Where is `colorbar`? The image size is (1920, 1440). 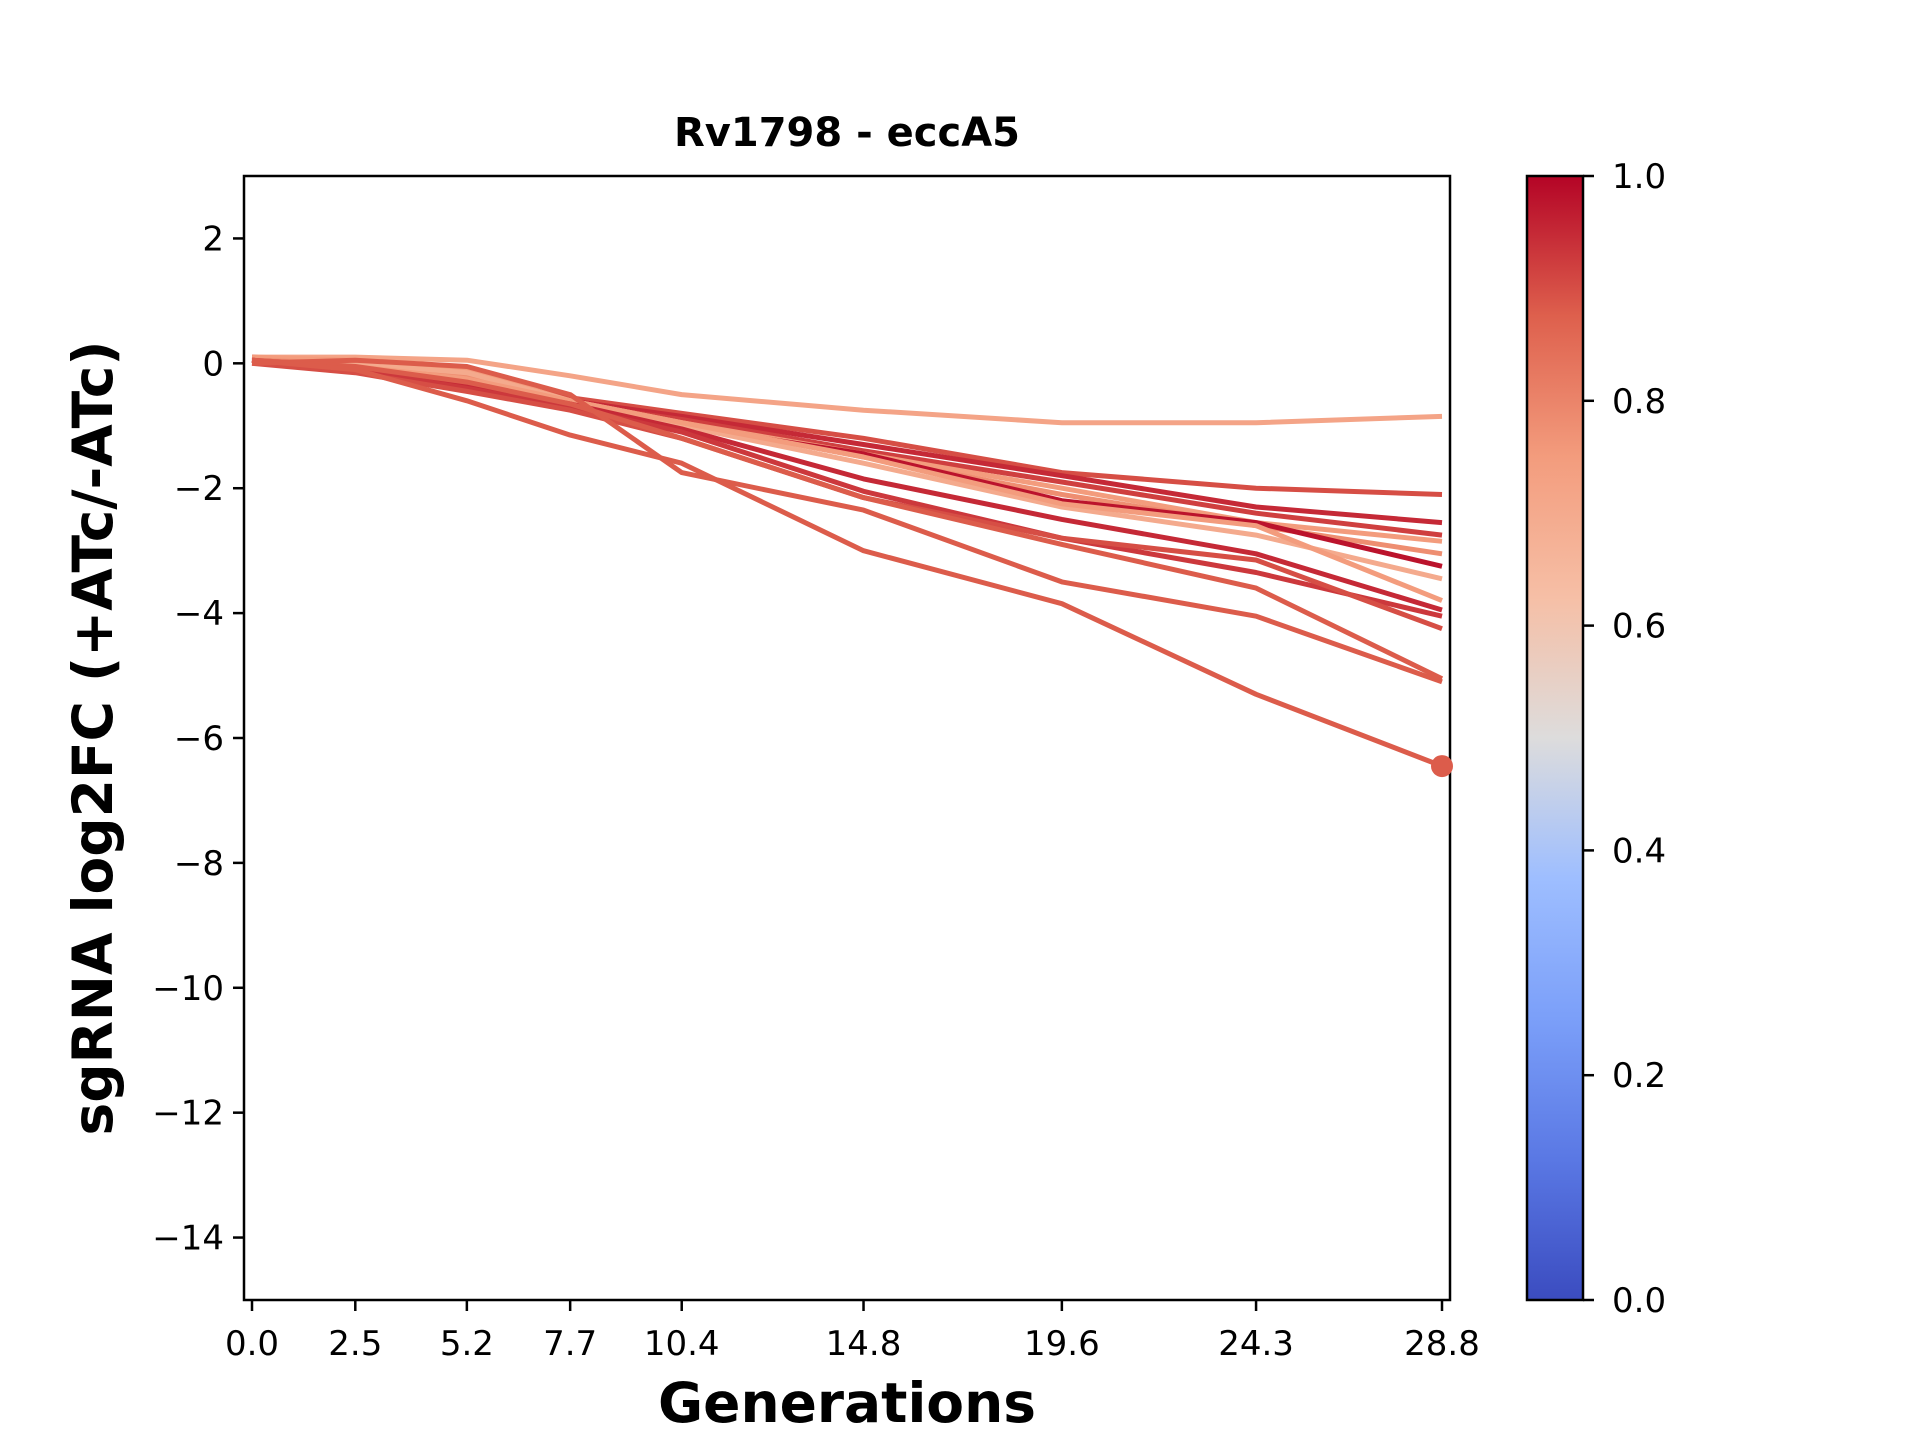 colorbar is located at coordinates (1555, 738).